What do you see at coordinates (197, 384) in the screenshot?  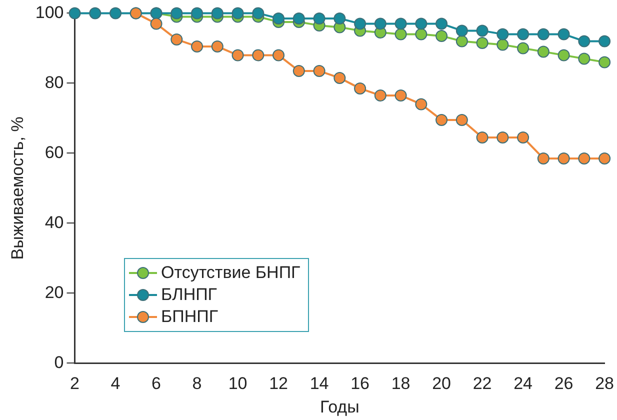 I see `x-tick-label: 8` at bounding box center [197, 384].